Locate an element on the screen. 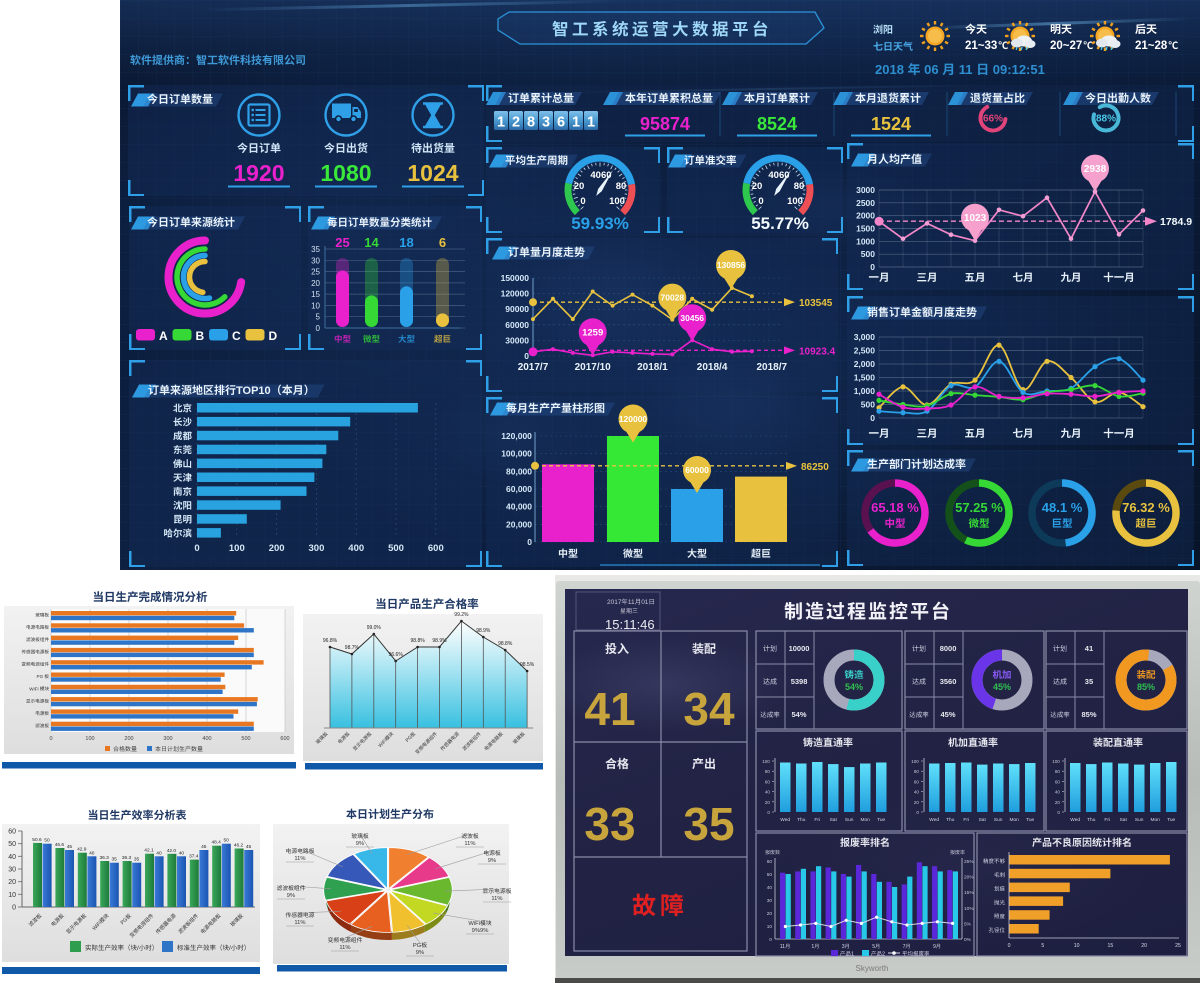 The width and height of the screenshot is (1200, 983). svg-text: 98.9% is located at coordinates (483, 631).